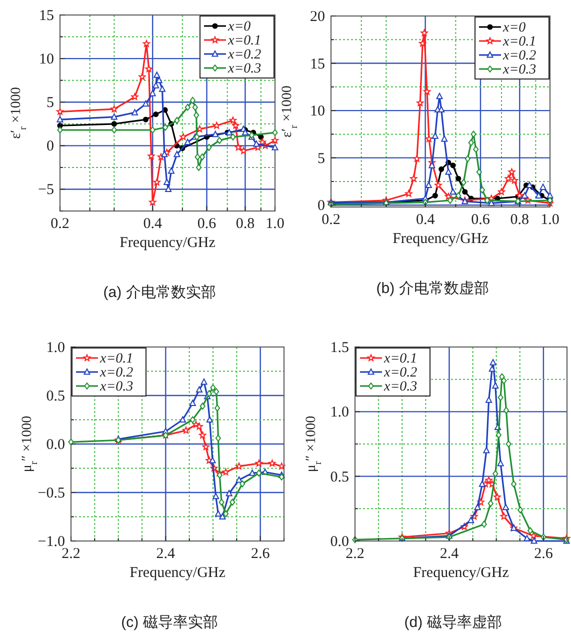  What do you see at coordinates (317, 17) in the screenshot?
I see `y-tick-label: 20` at bounding box center [317, 17].